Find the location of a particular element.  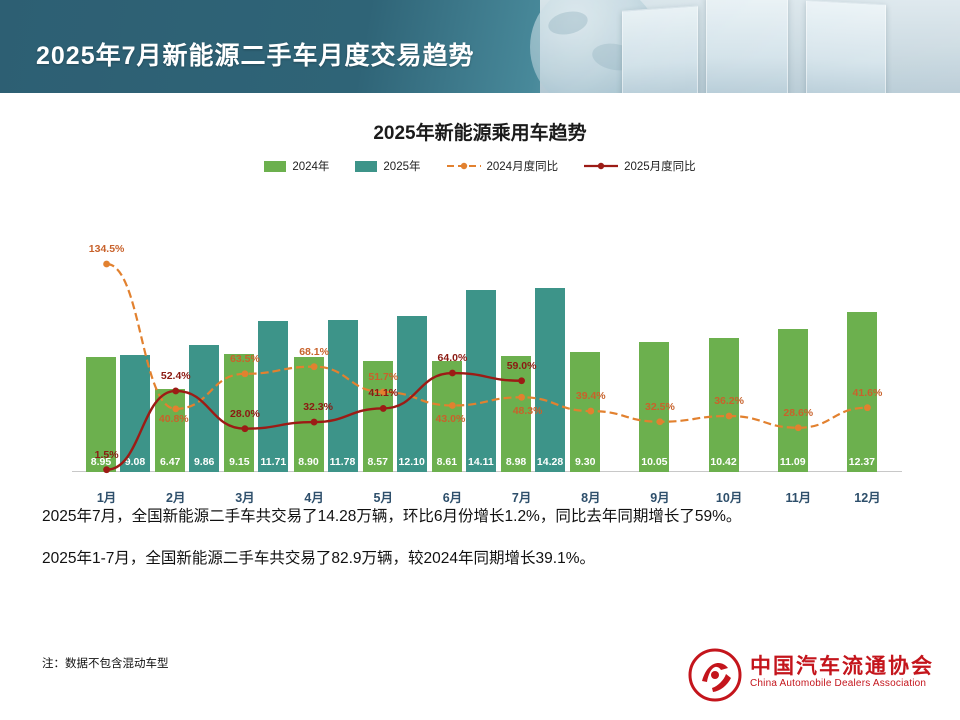

bar-value-2024: 6.47 is located at coordinates (170, 462).